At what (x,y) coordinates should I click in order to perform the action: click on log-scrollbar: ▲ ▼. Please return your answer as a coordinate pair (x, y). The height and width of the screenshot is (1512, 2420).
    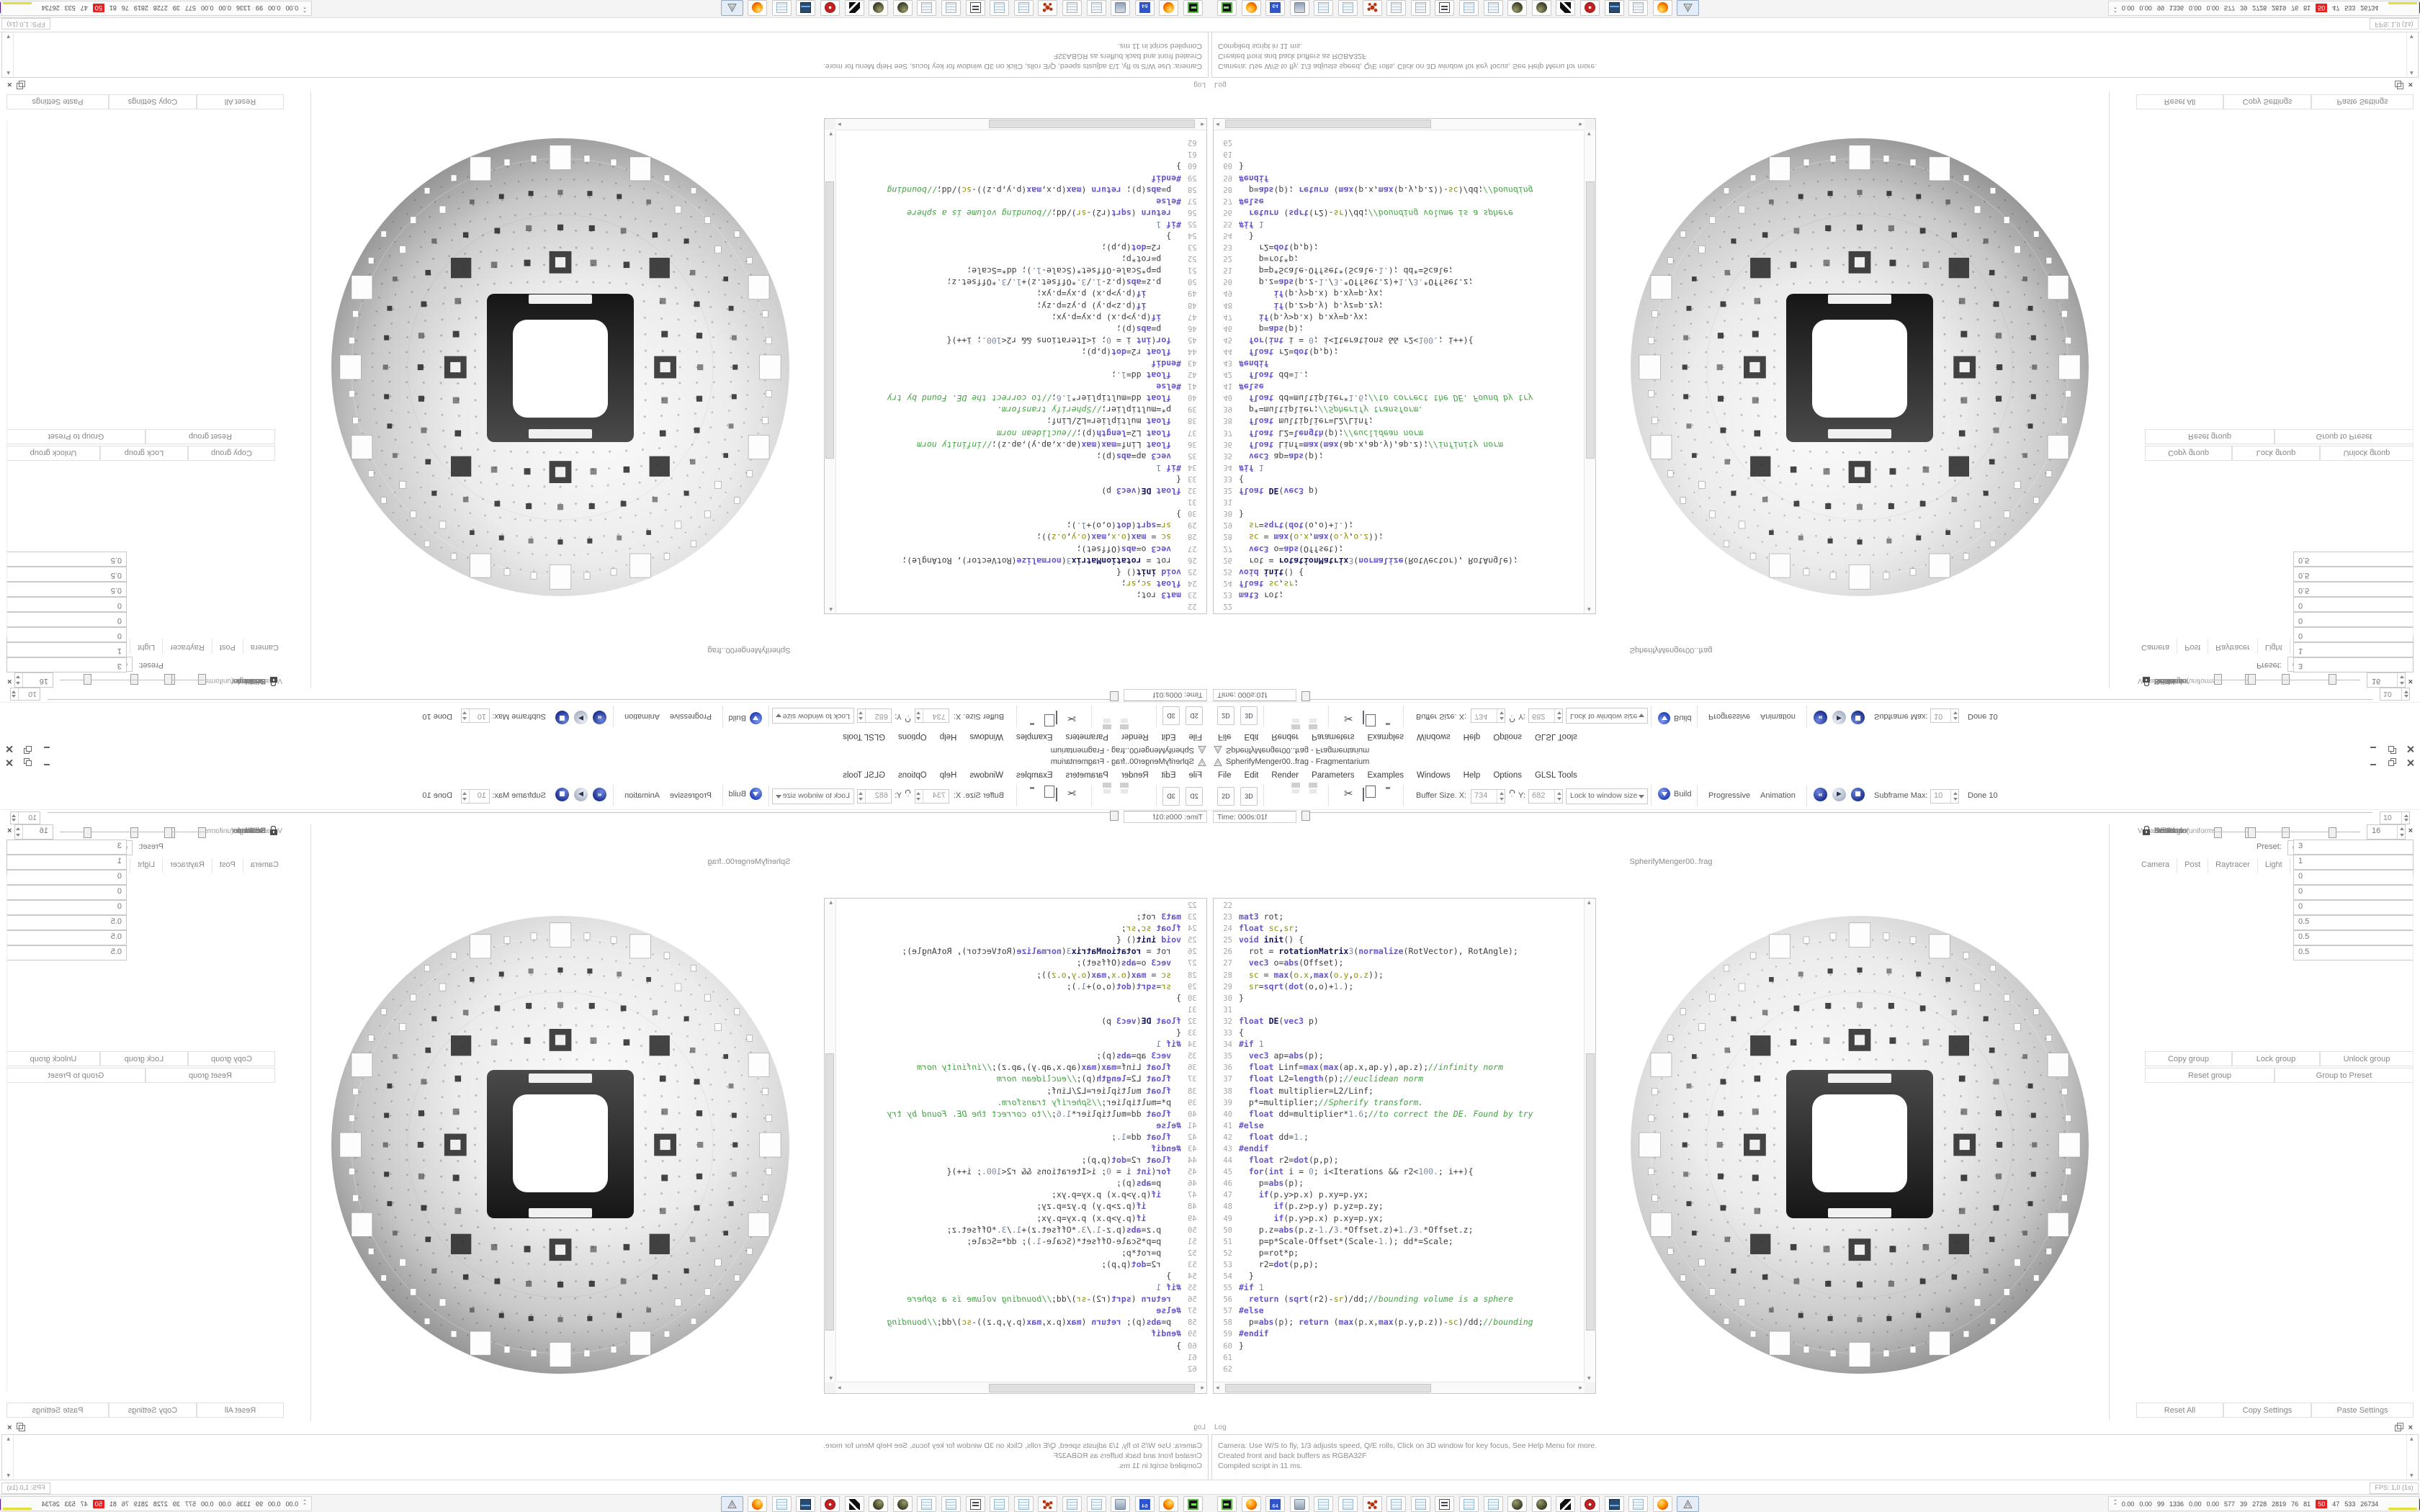
    Looking at the image, I should click on (8, 54).